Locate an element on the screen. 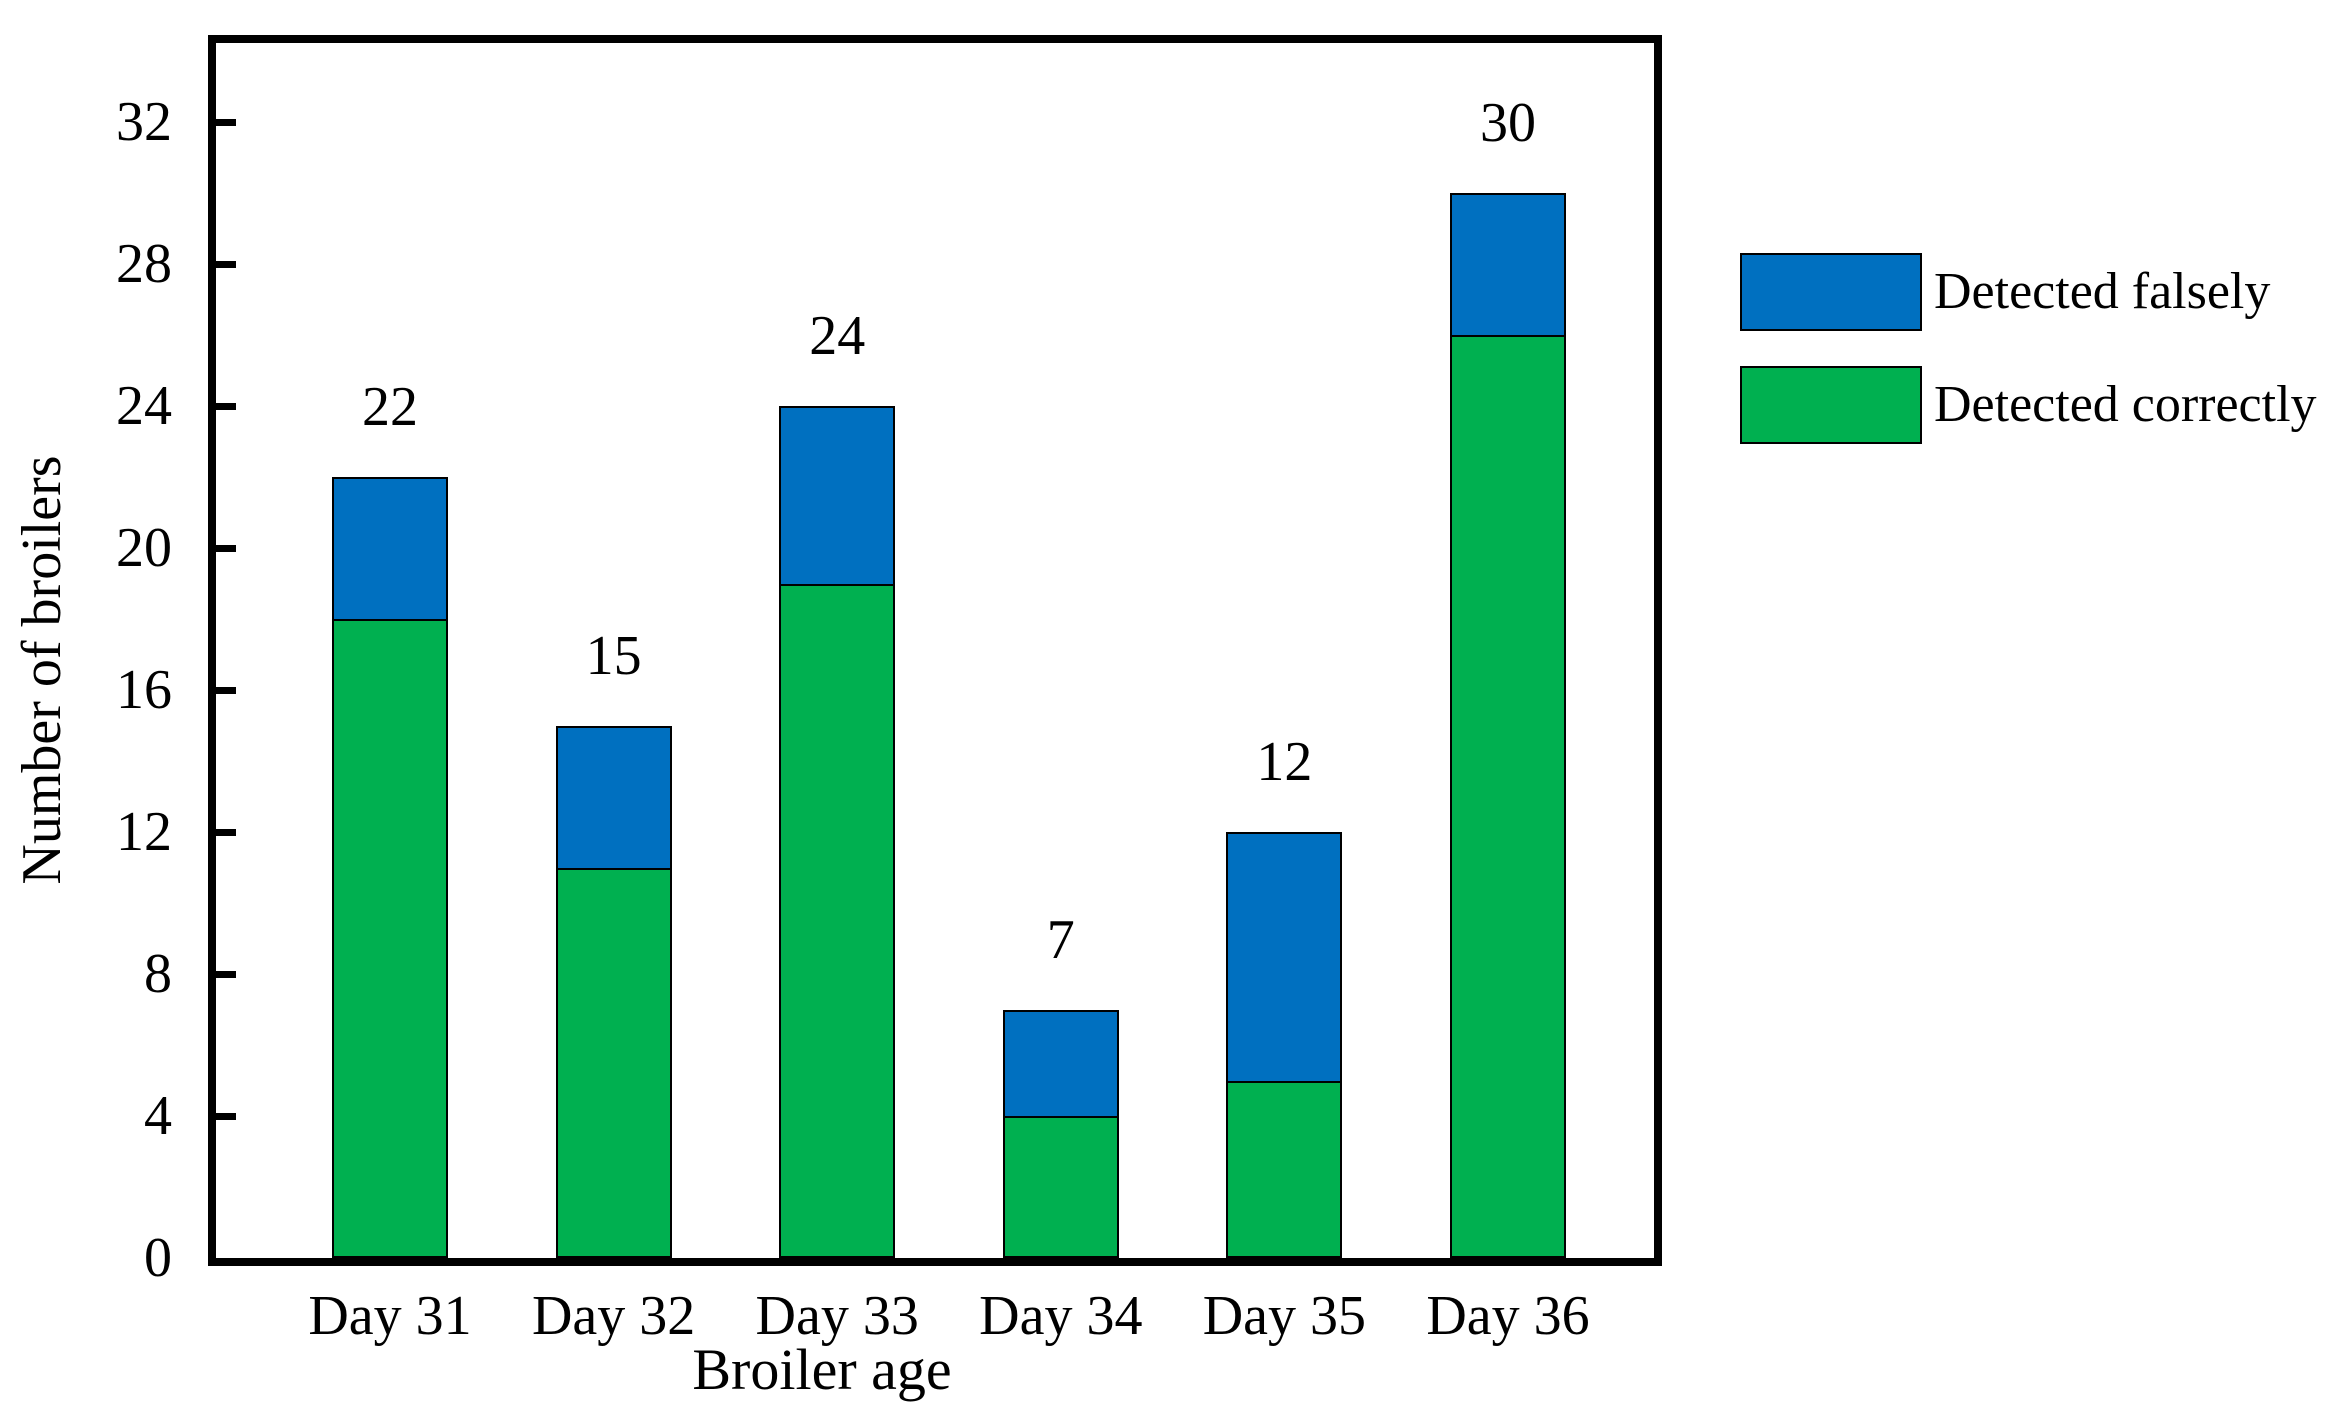  legend-swatch-detected-falsely is located at coordinates (1831, 292).